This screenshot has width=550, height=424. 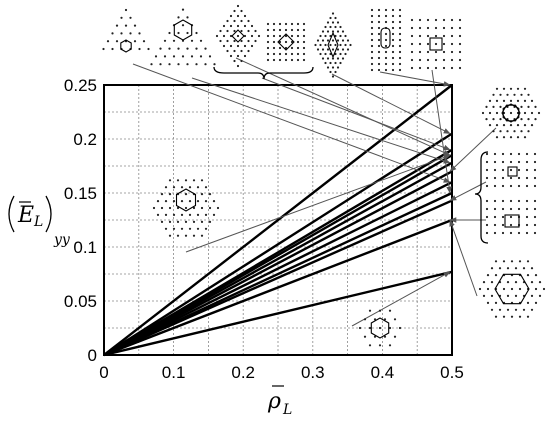 I want to click on x-tick-label: 0.5, so click(x=452, y=372).